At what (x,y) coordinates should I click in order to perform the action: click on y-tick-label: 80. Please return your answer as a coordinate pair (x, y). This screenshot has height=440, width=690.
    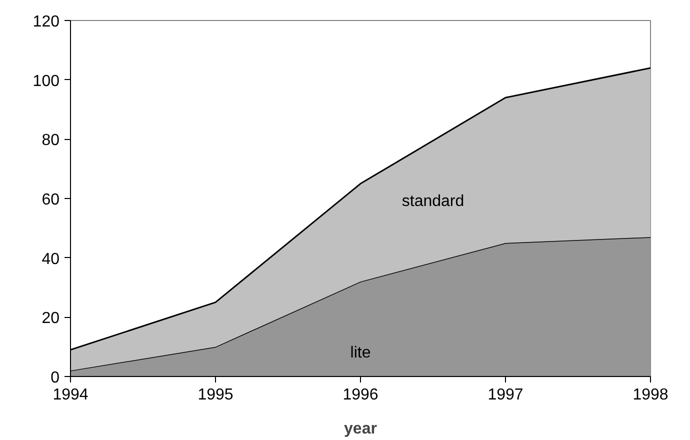
    Looking at the image, I should click on (51, 141).